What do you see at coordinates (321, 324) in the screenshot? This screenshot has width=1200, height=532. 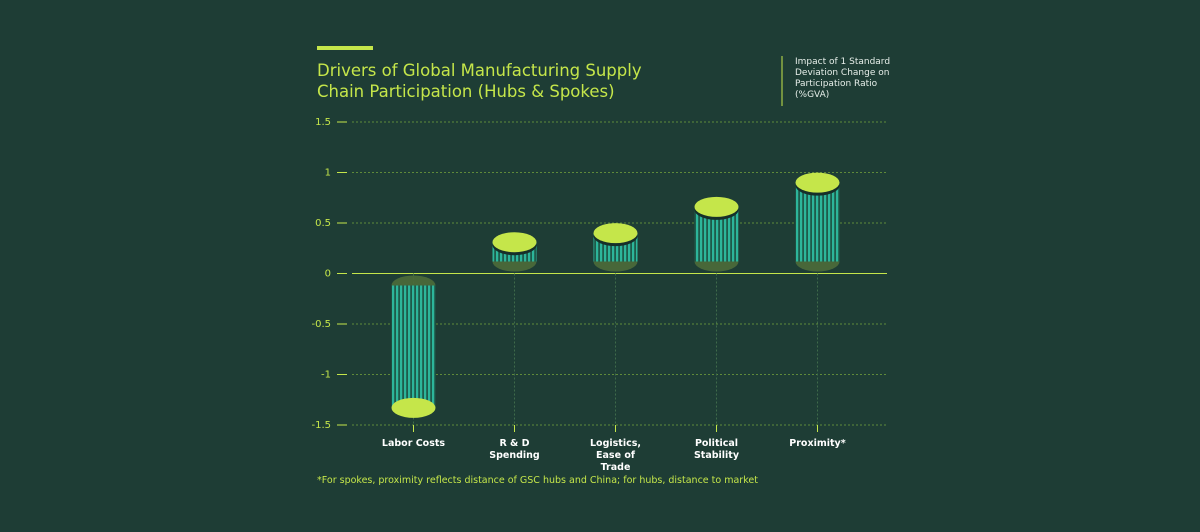 I see `y-tick-label: -0.5` at bounding box center [321, 324].